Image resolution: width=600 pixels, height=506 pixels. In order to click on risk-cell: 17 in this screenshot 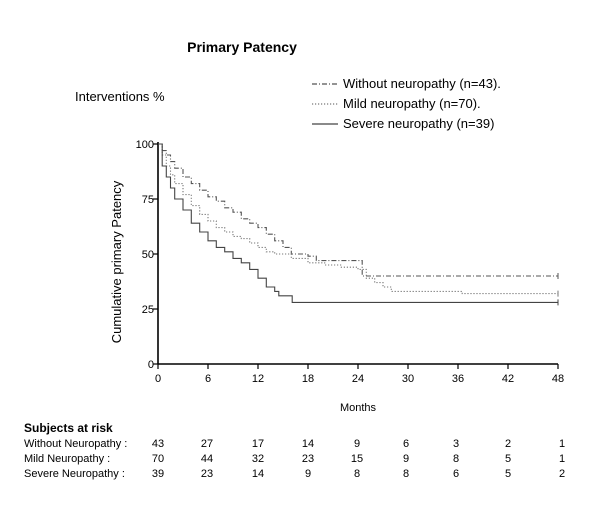, I will do `click(258, 444)`.